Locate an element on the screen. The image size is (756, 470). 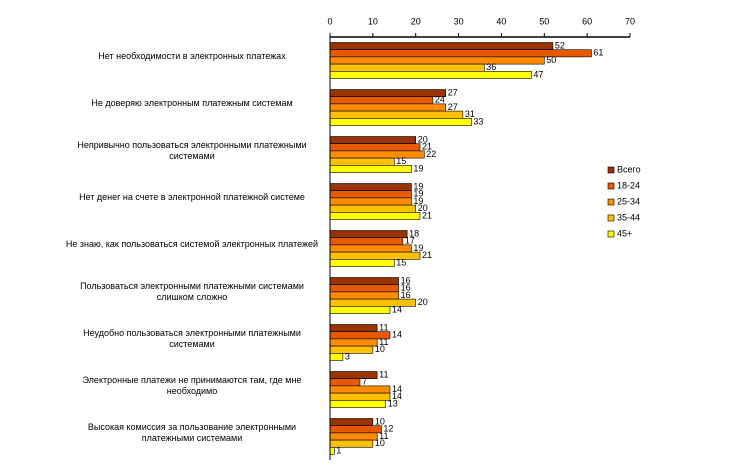
value-label: 22 is located at coordinates (431, 154).